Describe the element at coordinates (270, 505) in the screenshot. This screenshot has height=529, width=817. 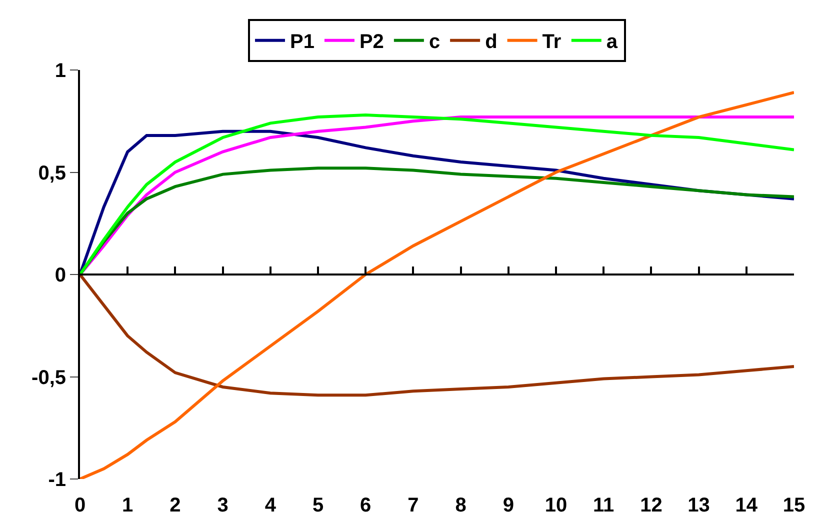
I see `x-tick-label: 4` at that location.